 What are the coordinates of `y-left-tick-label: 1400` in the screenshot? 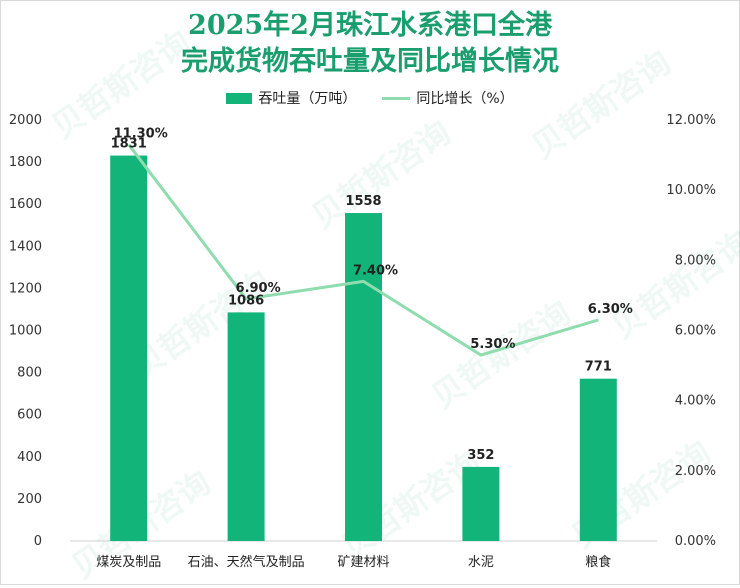 It's located at (25, 246).